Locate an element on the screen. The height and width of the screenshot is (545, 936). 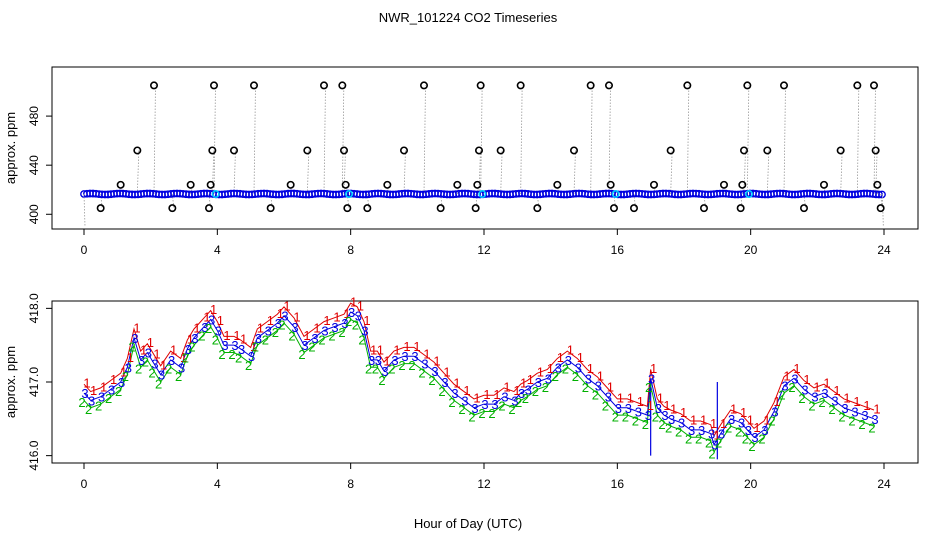
edge-line is located at coordinates (84, 210).